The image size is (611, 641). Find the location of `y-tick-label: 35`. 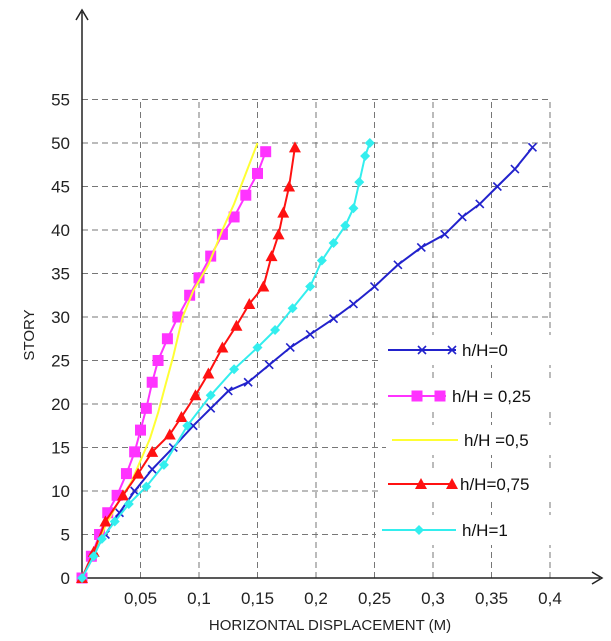

y-tick-label: 35 is located at coordinates (60, 274).